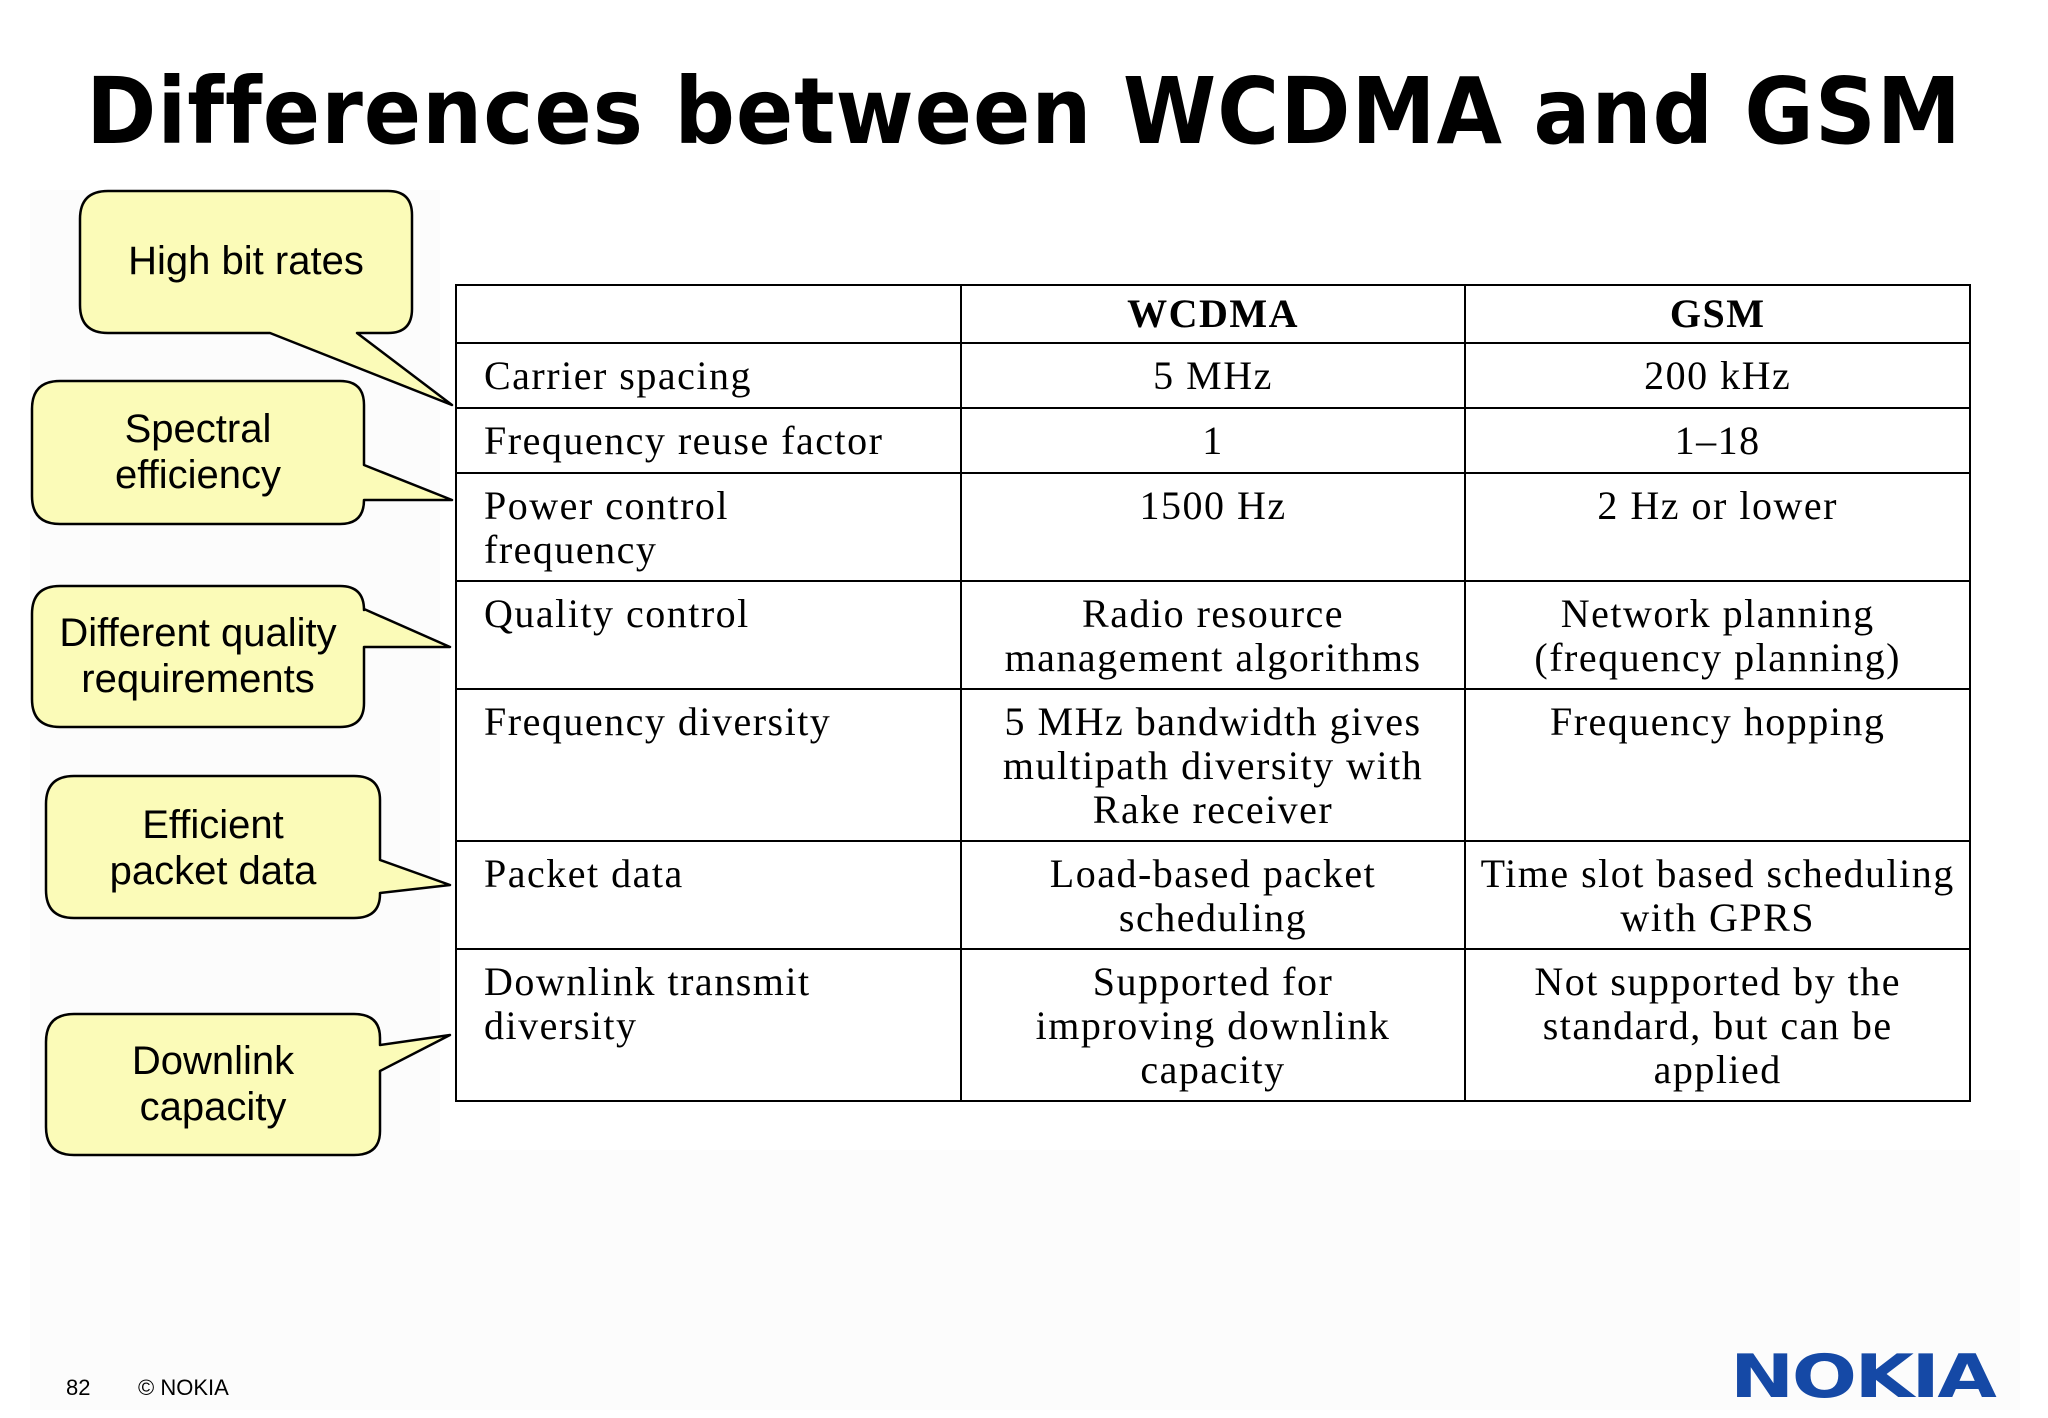 The height and width of the screenshot is (1418, 2048). I want to click on gsm-cell: 200 kHz, so click(1717, 375).